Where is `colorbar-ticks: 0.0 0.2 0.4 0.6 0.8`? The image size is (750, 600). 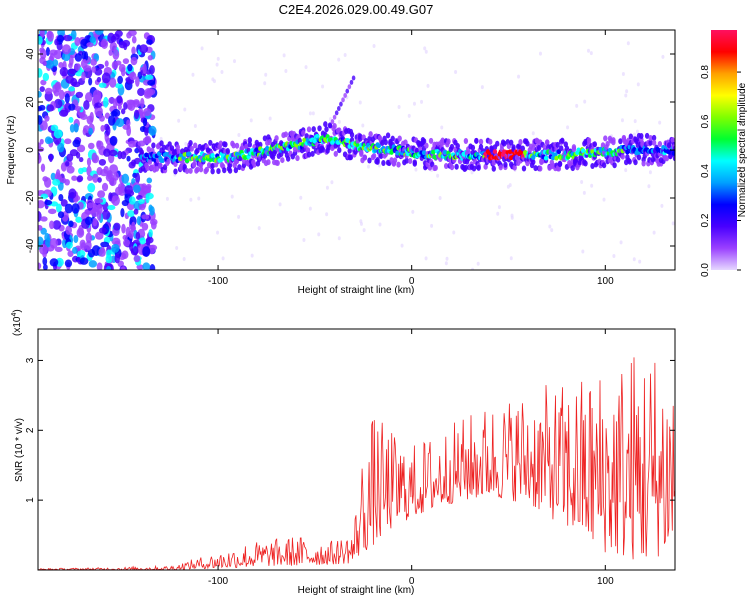 colorbar-ticks: 0.0 0.2 0.4 0.6 0.8 is located at coordinates (720, 171).